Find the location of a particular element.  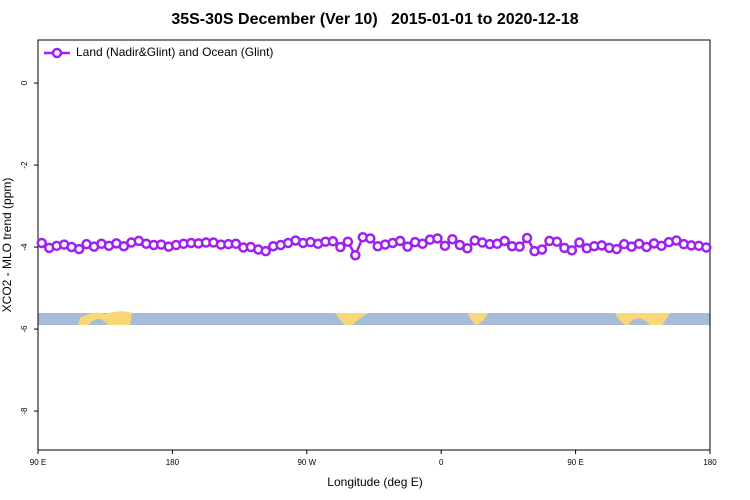

y-tick-label: -2 is located at coordinates (24, 165).